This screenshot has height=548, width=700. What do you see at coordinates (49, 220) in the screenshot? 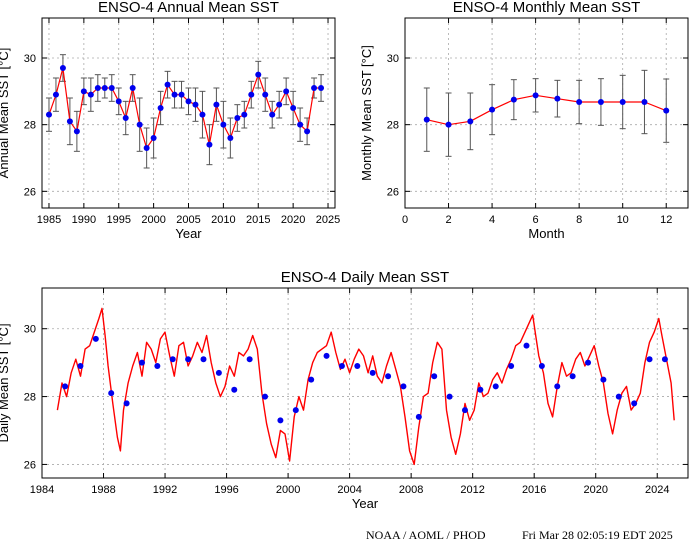
I see `x-tick-label: 1985` at bounding box center [49, 220].